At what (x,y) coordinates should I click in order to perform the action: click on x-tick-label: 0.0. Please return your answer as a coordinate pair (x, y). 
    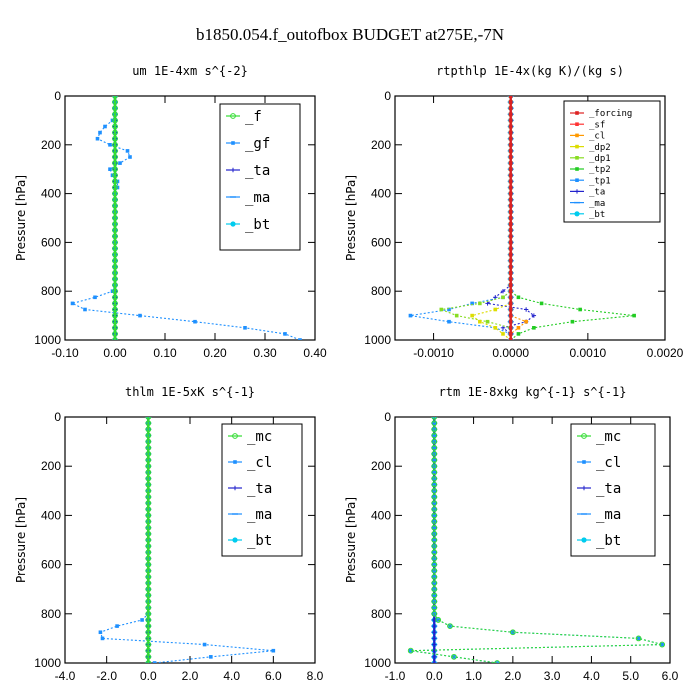
    Looking at the image, I should click on (434, 676).